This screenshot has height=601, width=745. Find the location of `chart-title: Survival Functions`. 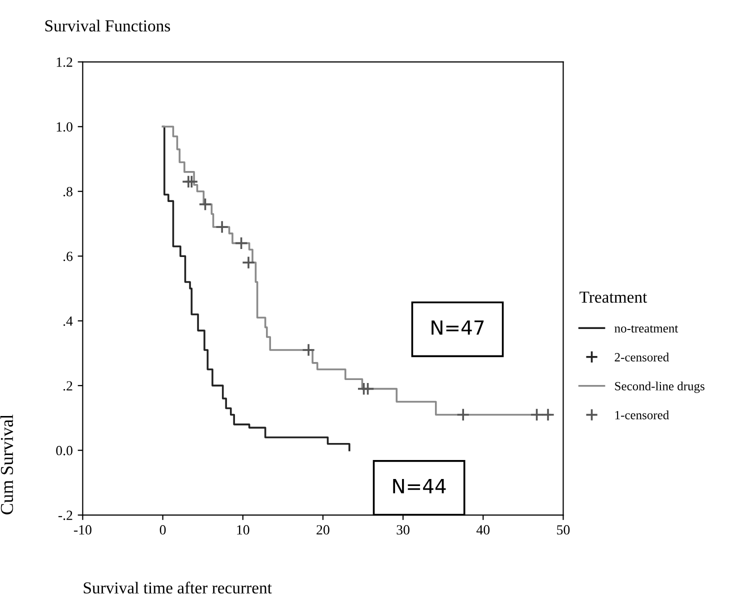

chart-title: Survival Functions is located at coordinates (107, 26).